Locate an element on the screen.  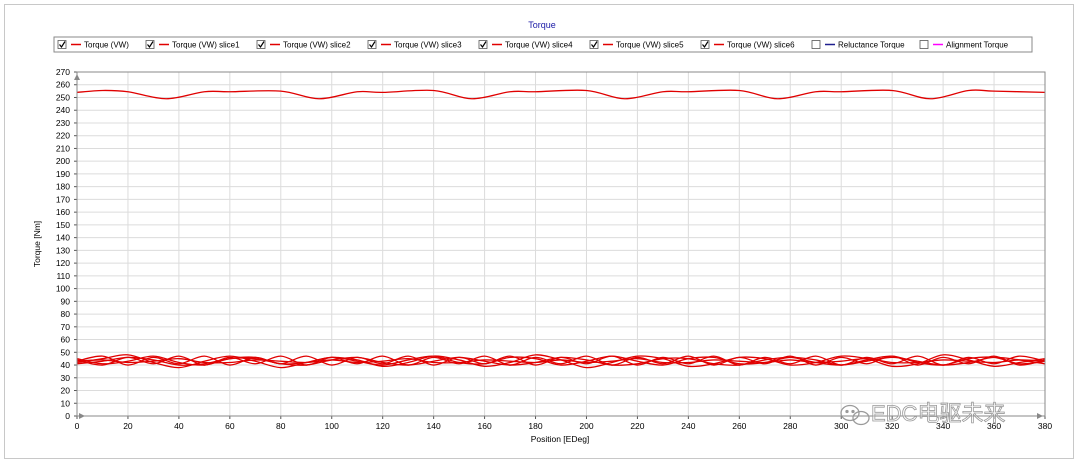
x-tick-label: 320 is located at coordinates (892, 426).